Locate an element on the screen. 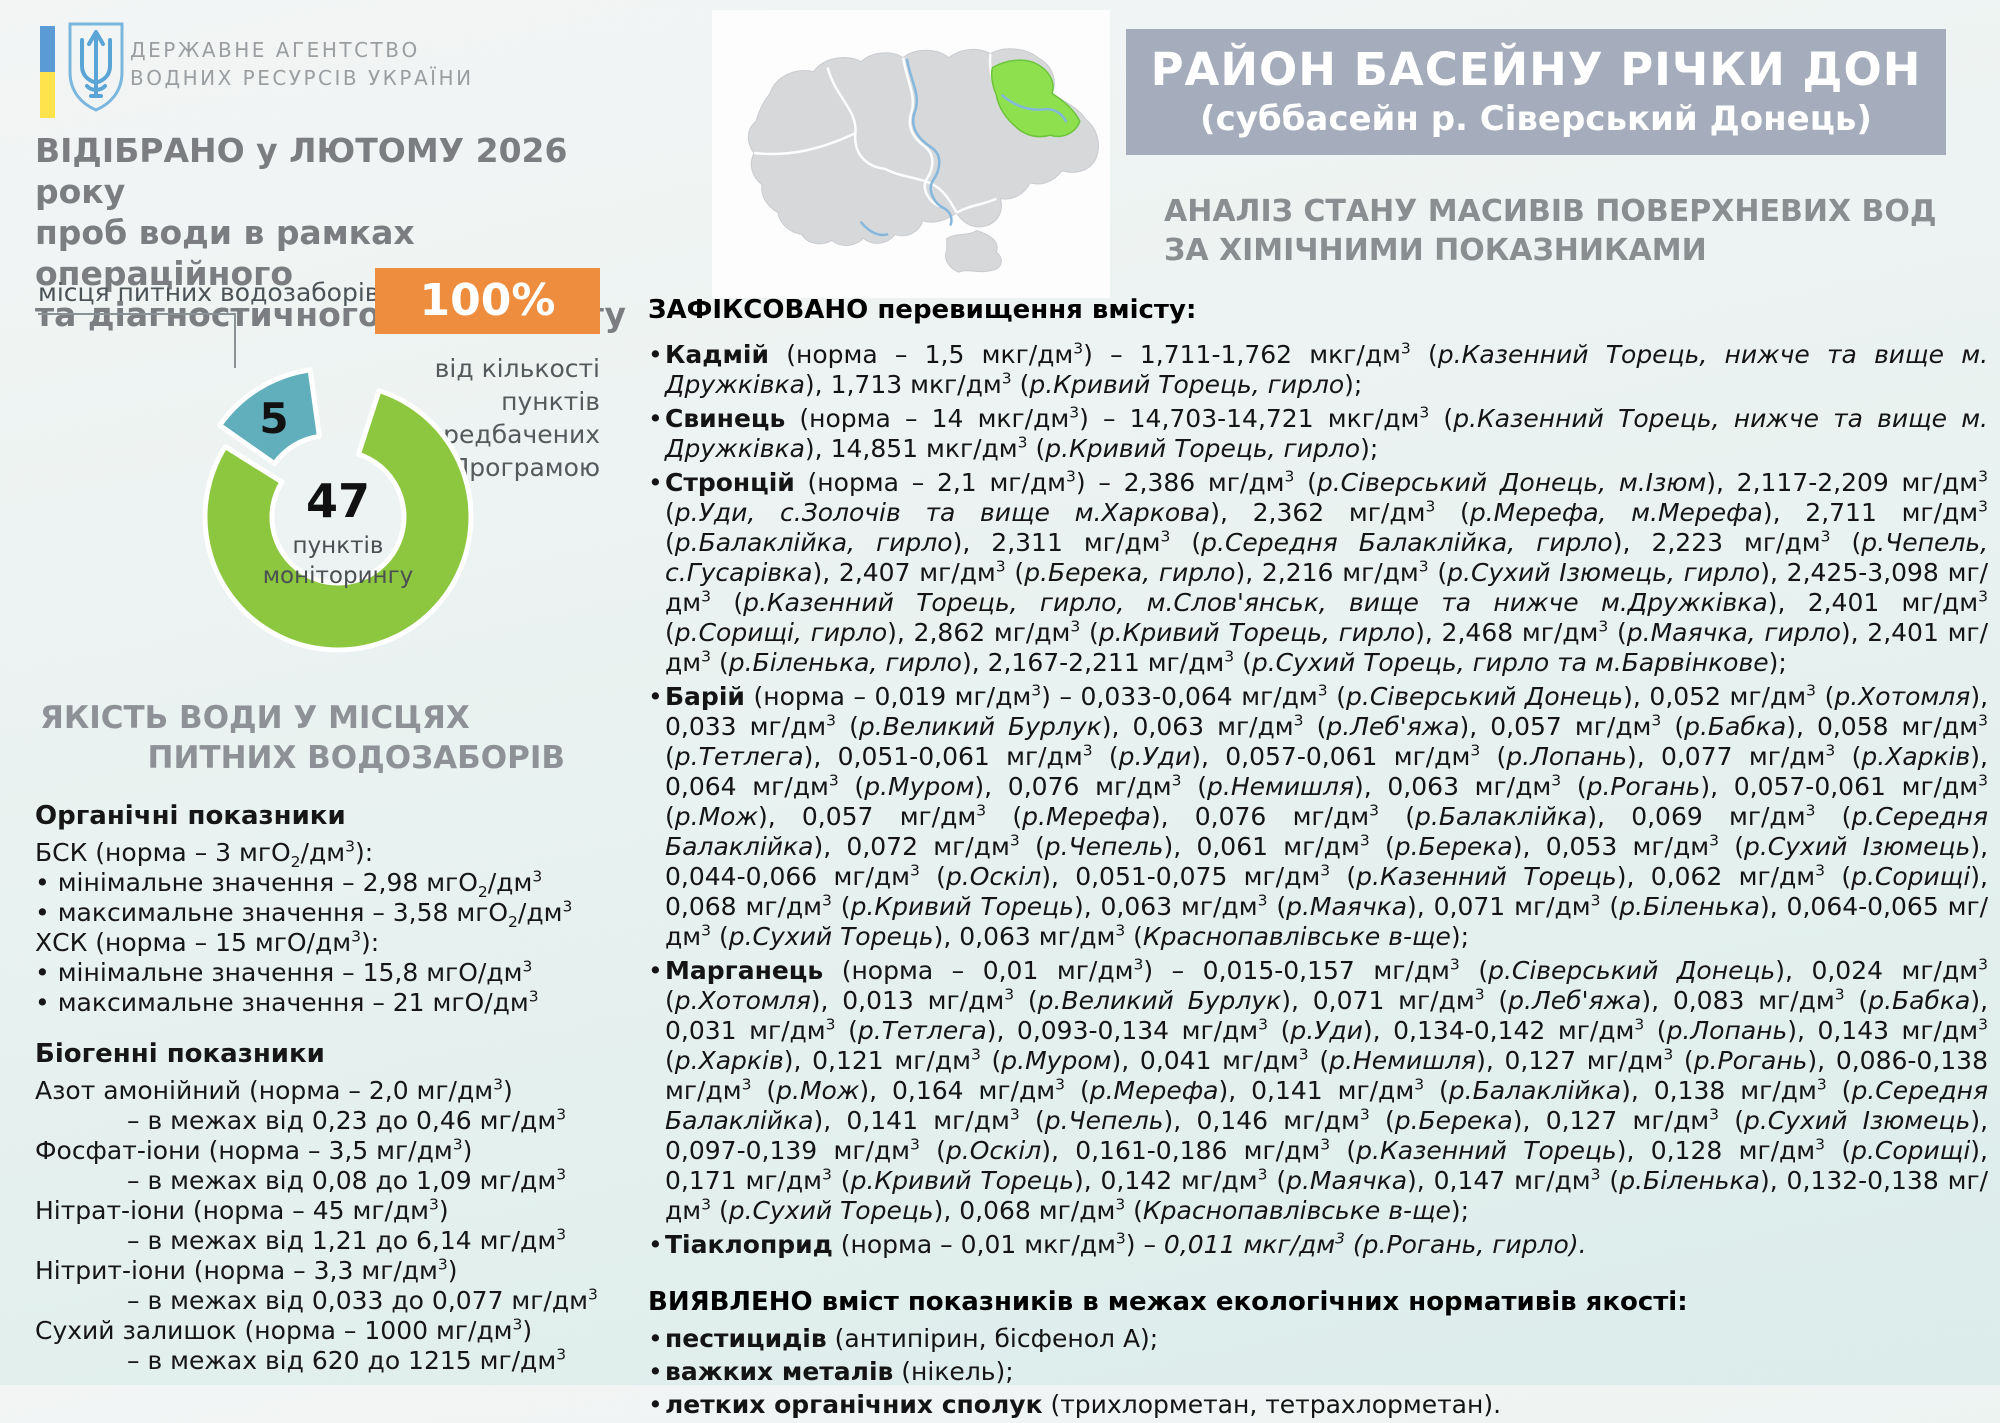 The image size is (2000, 1423). donut-center-value: 47 is located at coordinates (338, 501).